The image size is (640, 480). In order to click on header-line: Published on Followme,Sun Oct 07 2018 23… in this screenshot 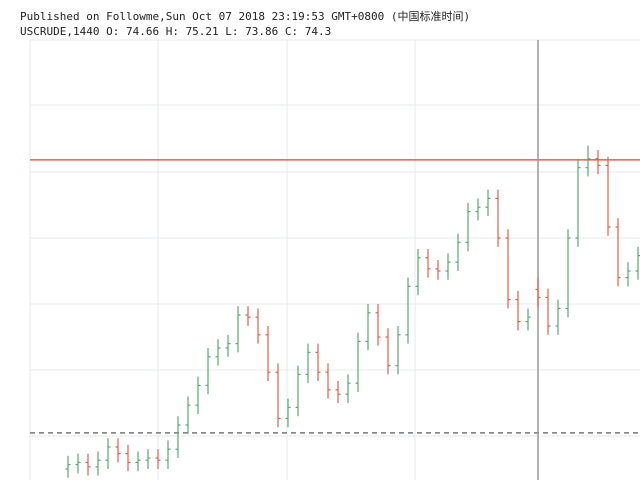, I will do `click(245, 16)`.